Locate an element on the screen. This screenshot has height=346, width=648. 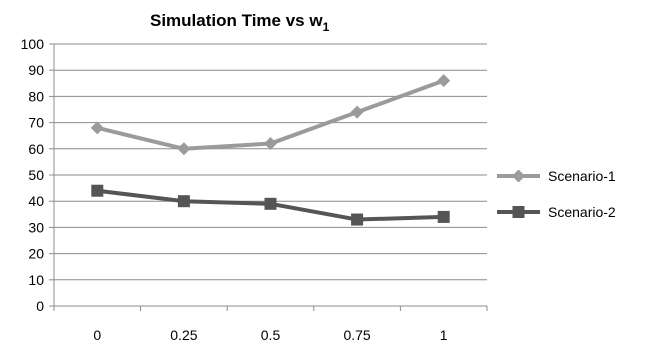
x-tick-label: 0.5 is located at coordinates (271, 335).